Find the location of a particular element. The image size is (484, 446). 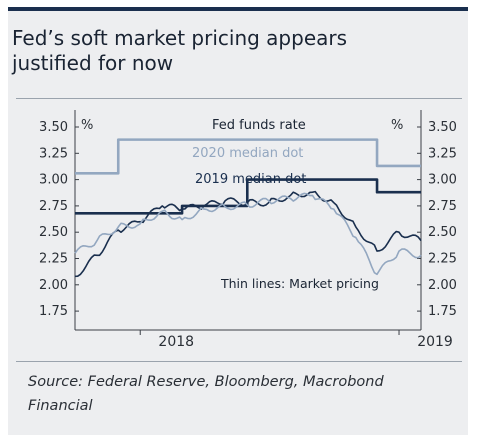

label-2019-median: 2019 median dot is located at coordinates (250, 179).